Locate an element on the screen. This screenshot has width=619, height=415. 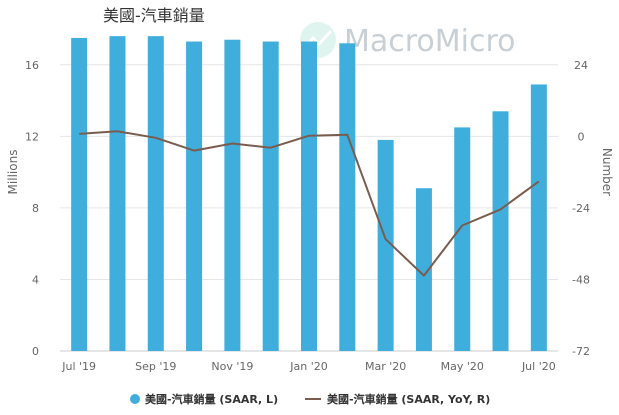
watermark: MacroMicro is located at coordinates (408, 40).